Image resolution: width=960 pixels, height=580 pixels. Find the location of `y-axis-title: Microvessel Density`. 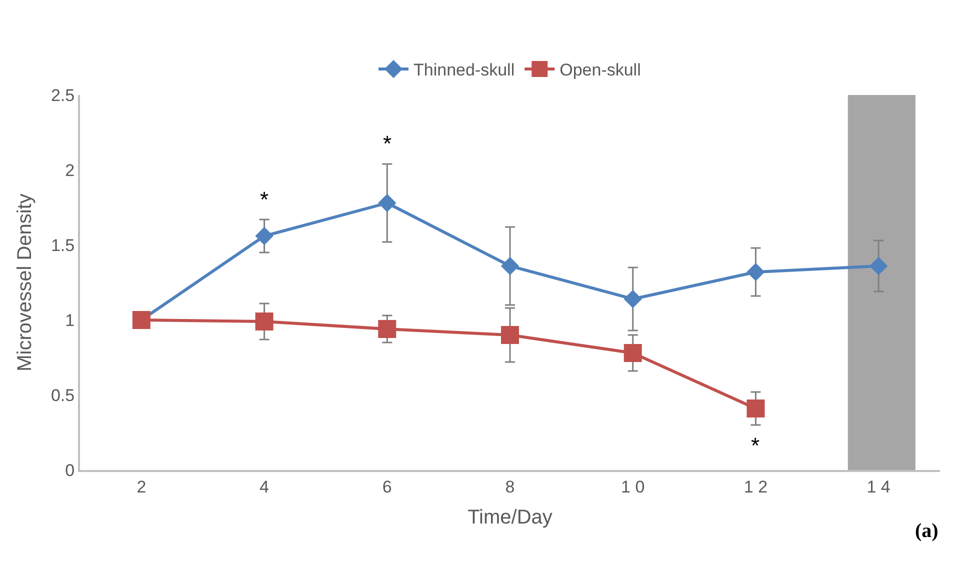

y-axis-title: Microvessel Density is located at coordinates (25, 283).